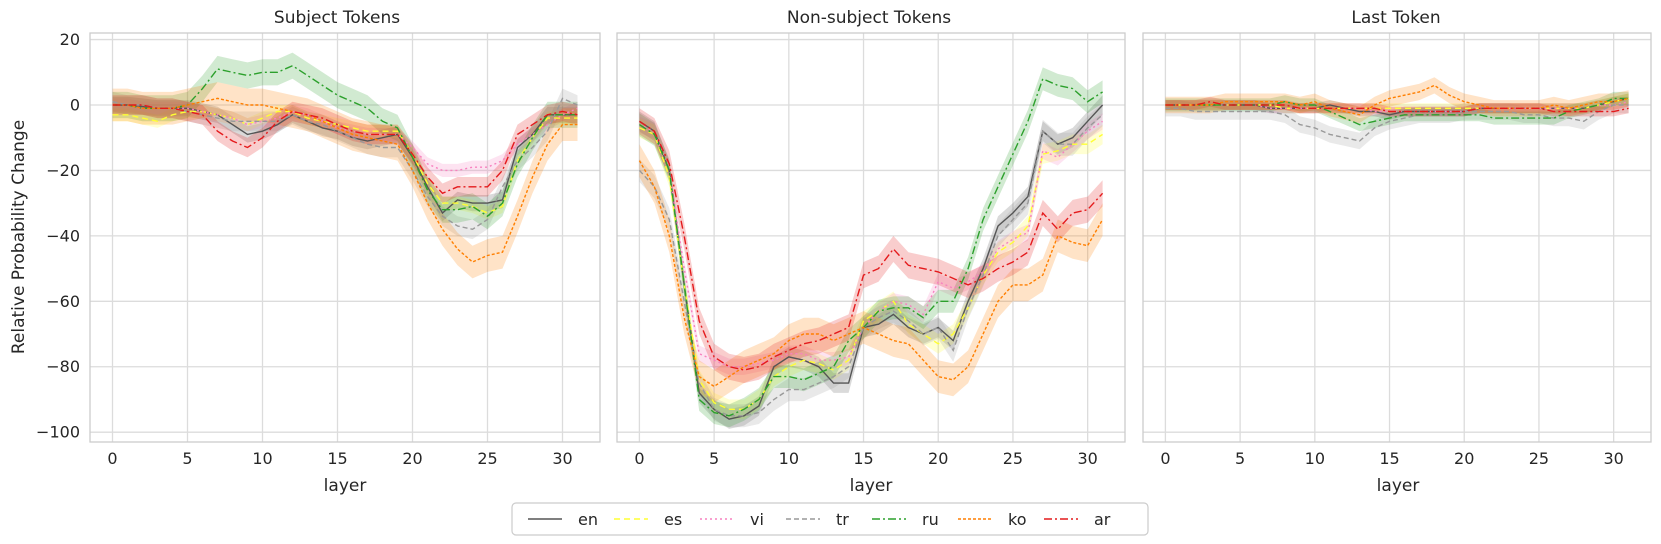 This screenshot has height=544, width=1661. What do you see at coordinates (63, 366) in the screenshot?
I see `y-tick-label: −80` at bounding box center [63, 366].